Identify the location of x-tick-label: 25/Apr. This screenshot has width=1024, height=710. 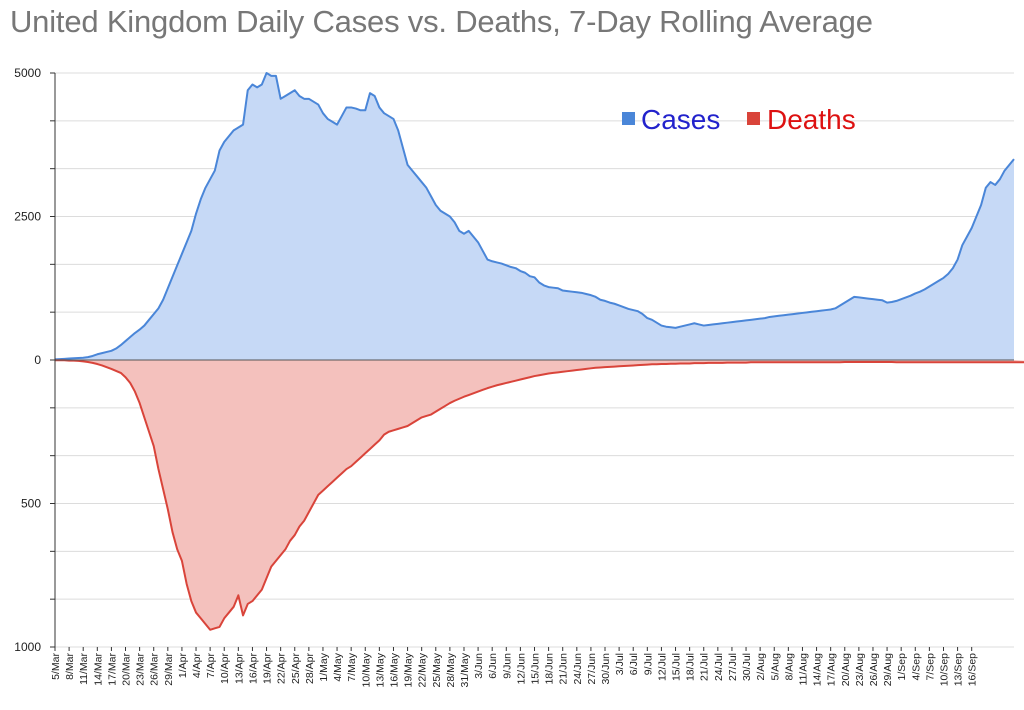
(296, 667).